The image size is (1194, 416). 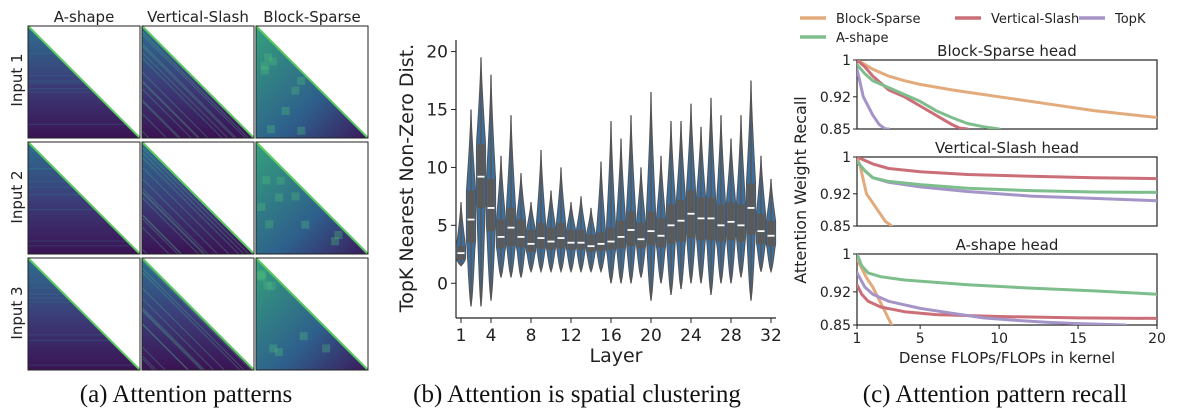 What do you see at coordinates (1112, 19) in the screenshot?
I see `legend-item: TopK` at bounding box center [1112, 19].